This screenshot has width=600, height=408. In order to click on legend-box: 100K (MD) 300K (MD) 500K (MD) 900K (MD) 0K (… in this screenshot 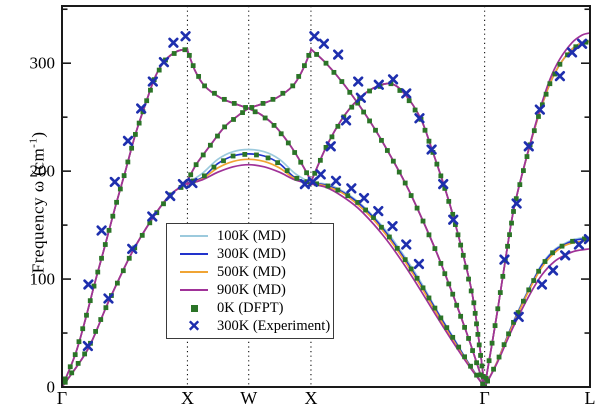, I will do `click(250, 281)`.